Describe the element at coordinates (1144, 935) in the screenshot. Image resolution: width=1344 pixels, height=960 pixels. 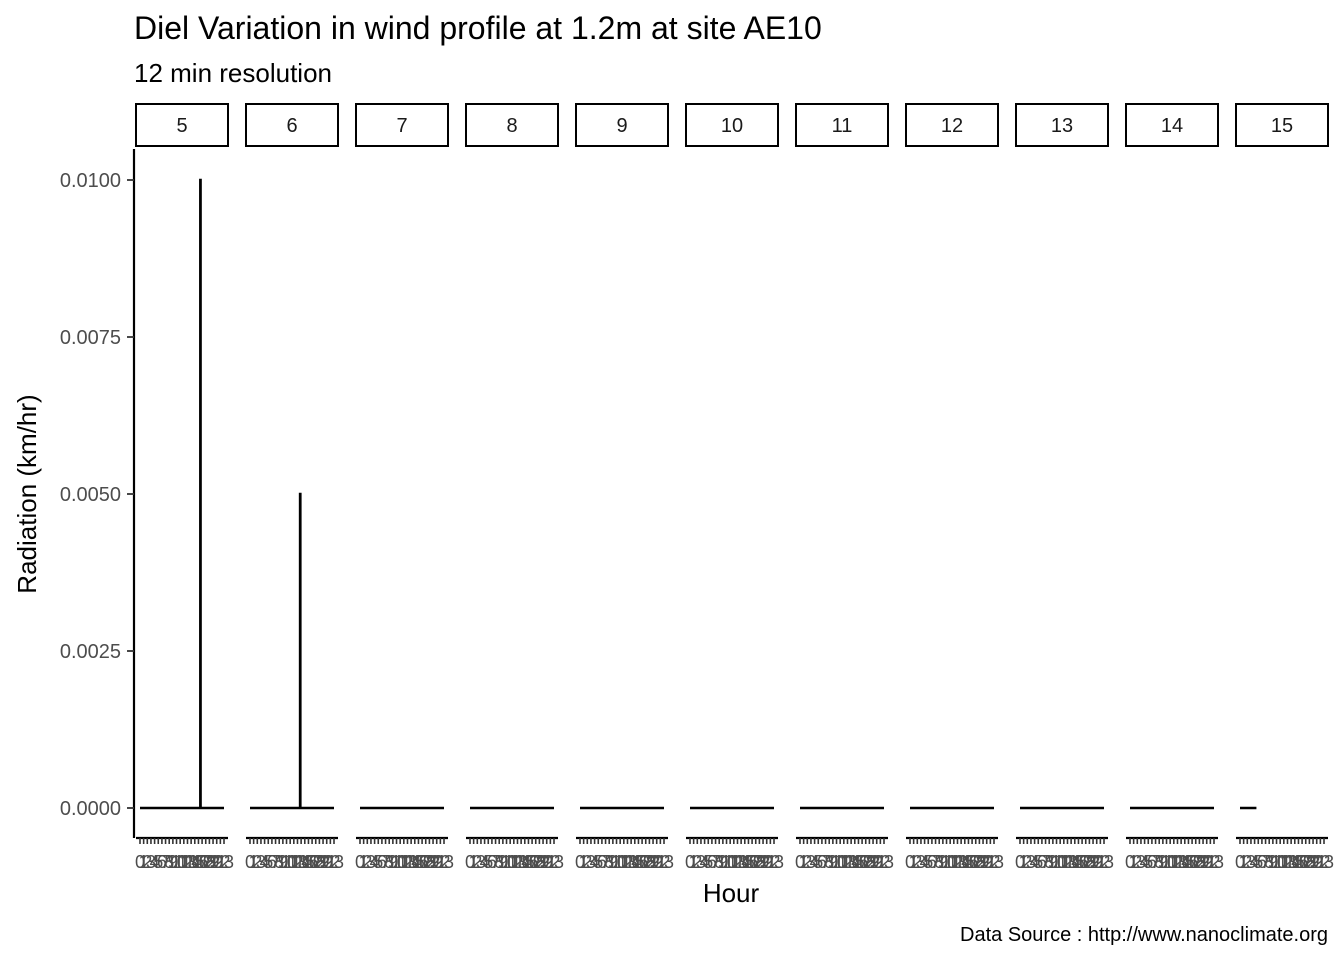
I see `chart-caption: Data Source : http://www.nanoclimate.org` at that location.